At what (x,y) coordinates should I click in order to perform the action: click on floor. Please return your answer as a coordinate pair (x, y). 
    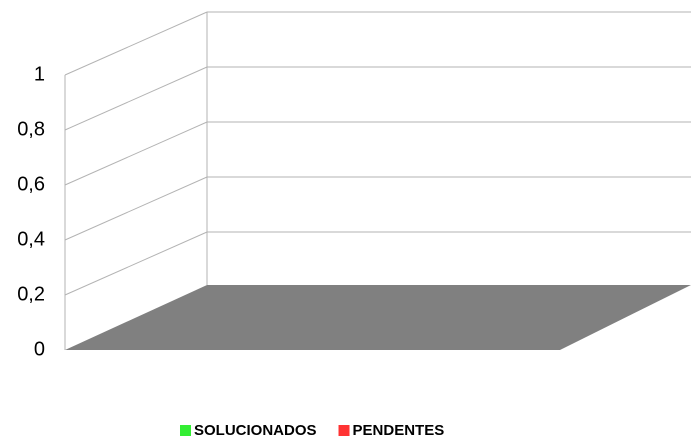
    Looking at the image, I should click on (378, 317).